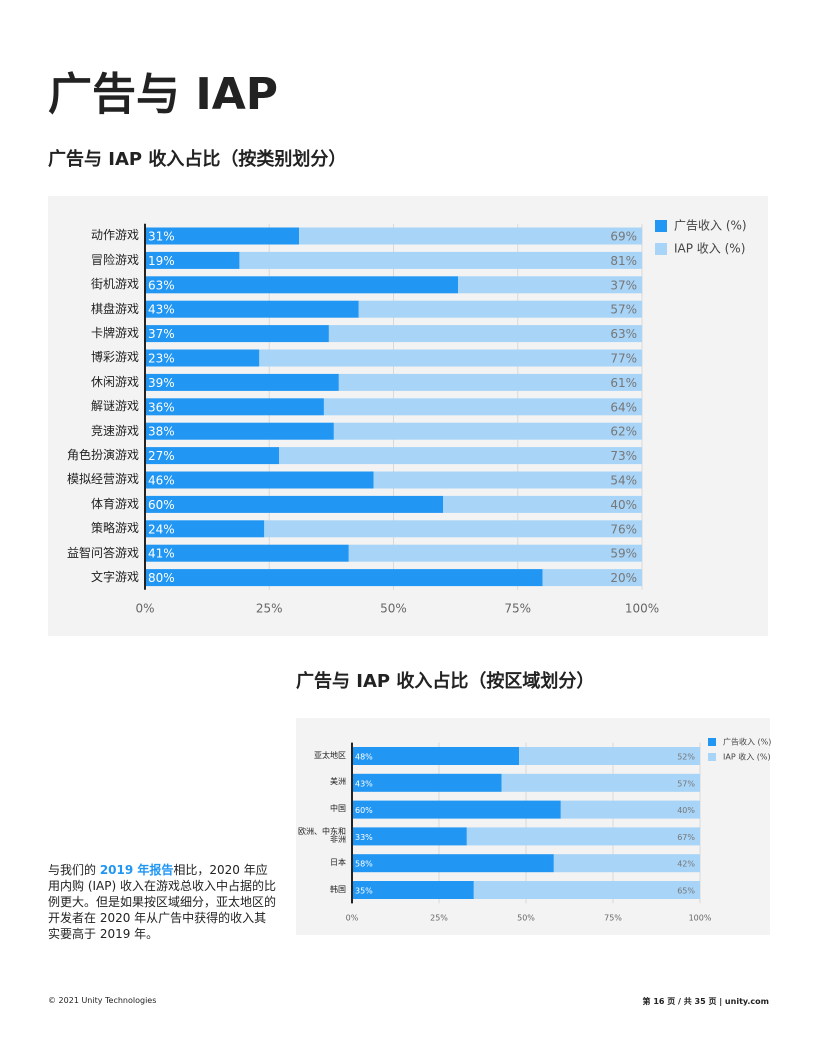  Describe the element at coordinates (712, 757) in the screenshot. I see `legend-swatch` at that location.